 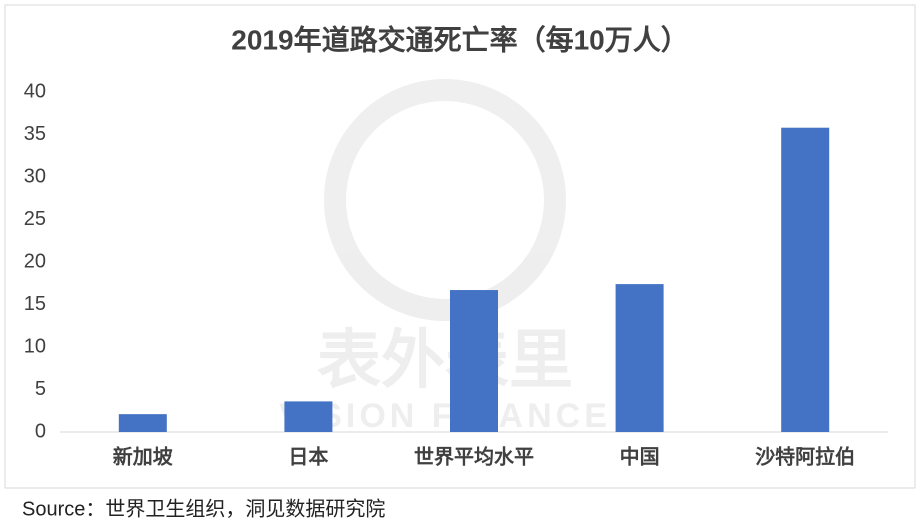 I want to click on y-tick-label: 15, so click(x=35, y=304).